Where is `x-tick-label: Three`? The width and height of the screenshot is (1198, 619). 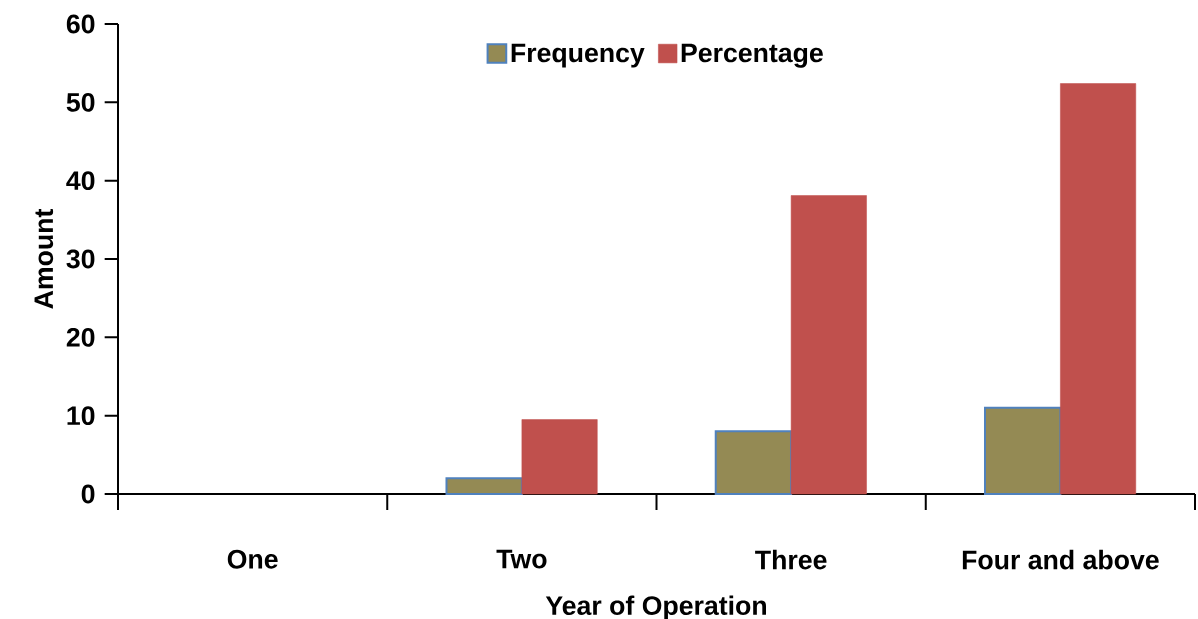 x-tick-label: Three is located at coordinates (791, 559).